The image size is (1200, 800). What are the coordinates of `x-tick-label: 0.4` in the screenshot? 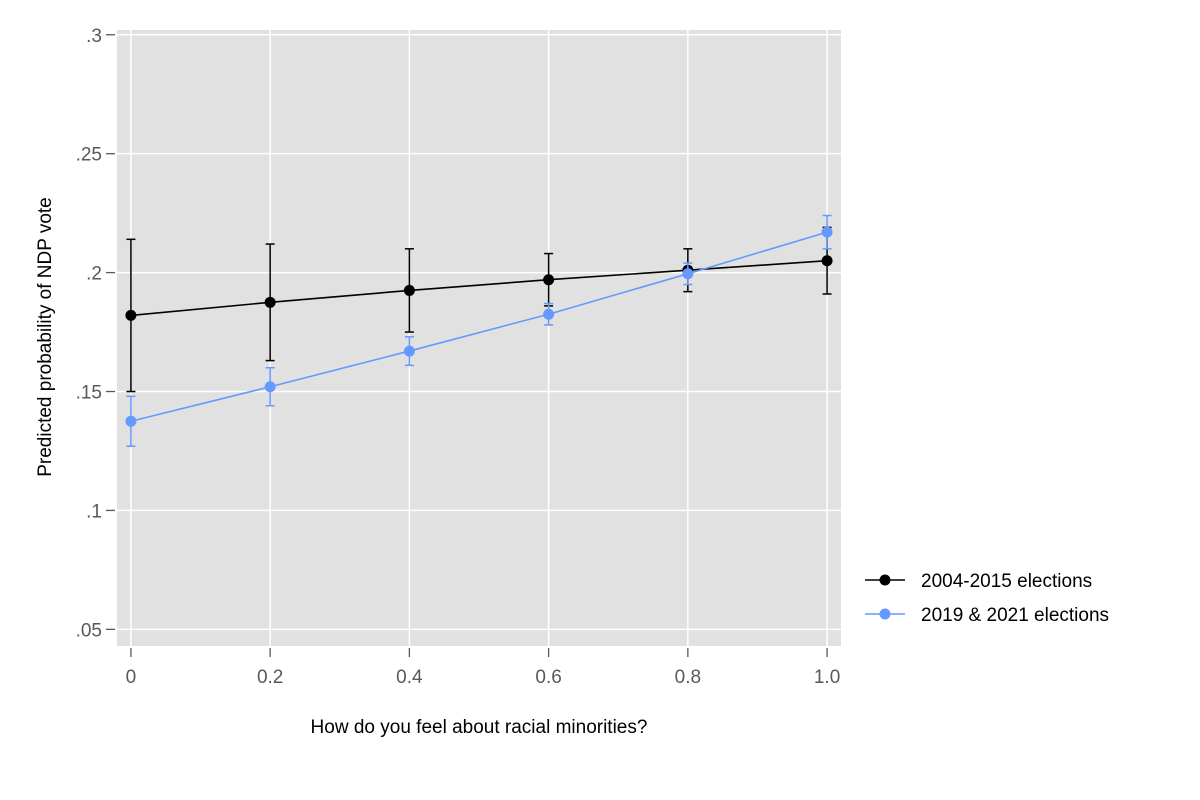 It's located at (409, 677).